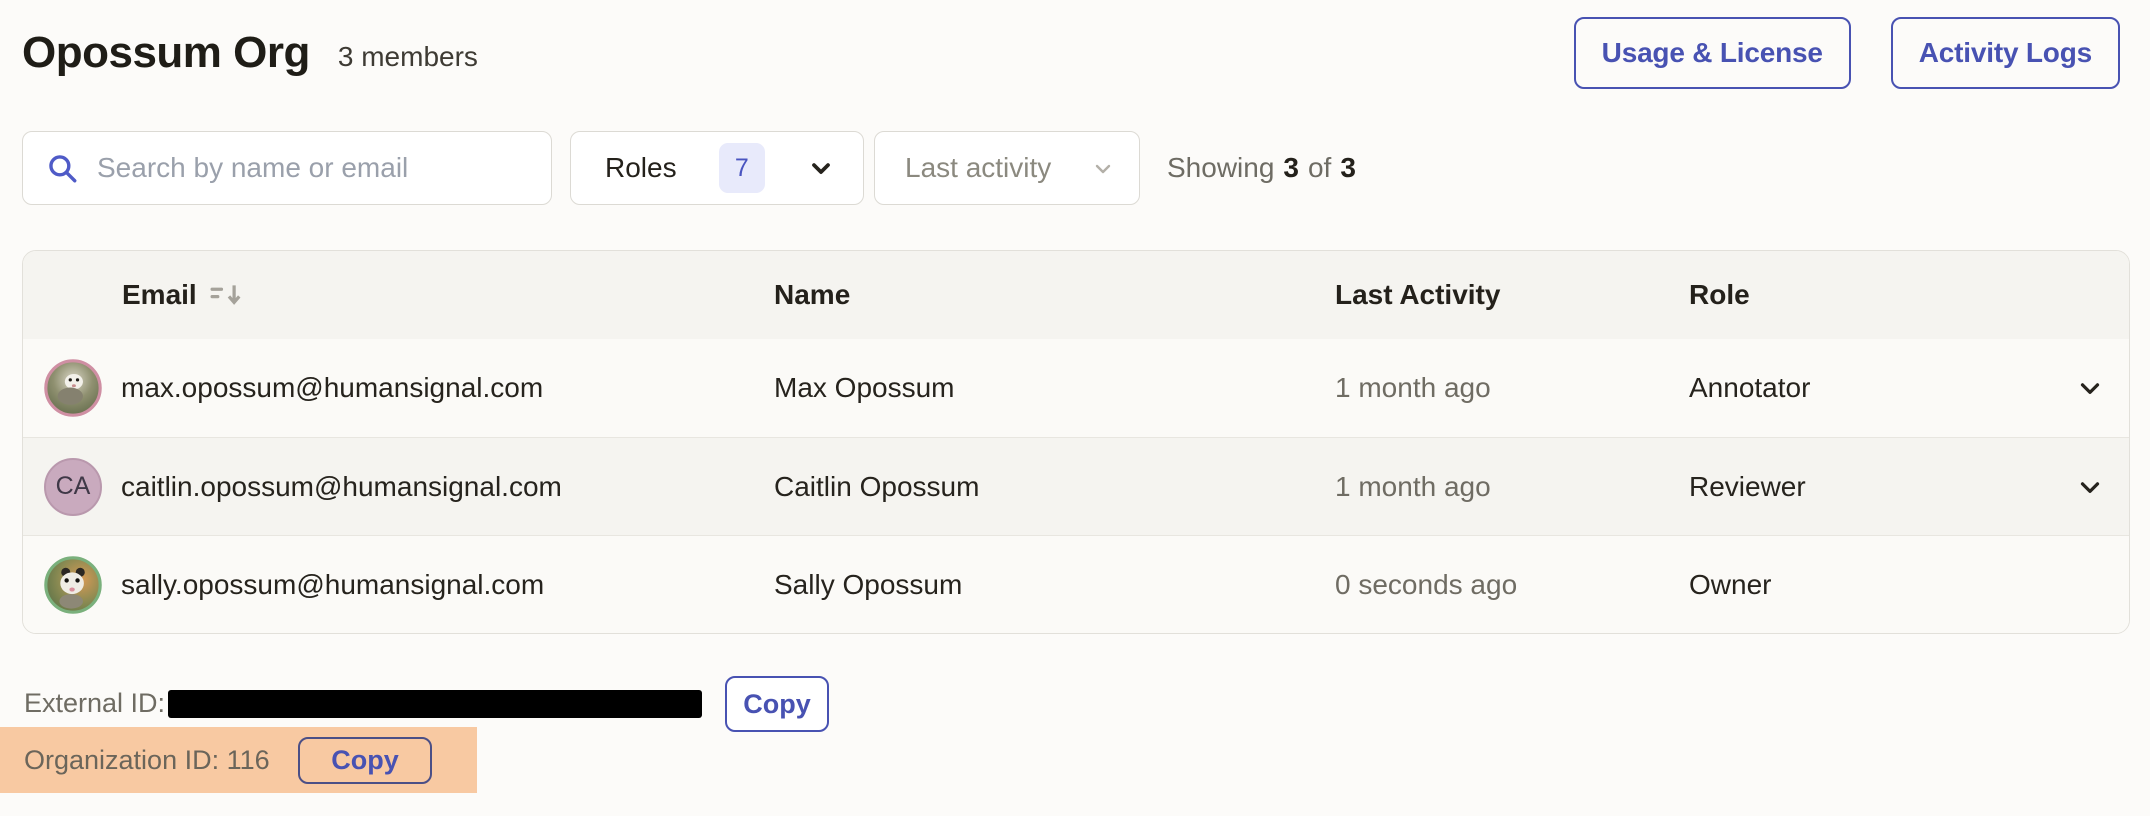 The width and height of the screenshot is (2150, 816). Describe the element at coordinates (226, 295) in the screenshot. I see `sort-descending-icon` at that location.